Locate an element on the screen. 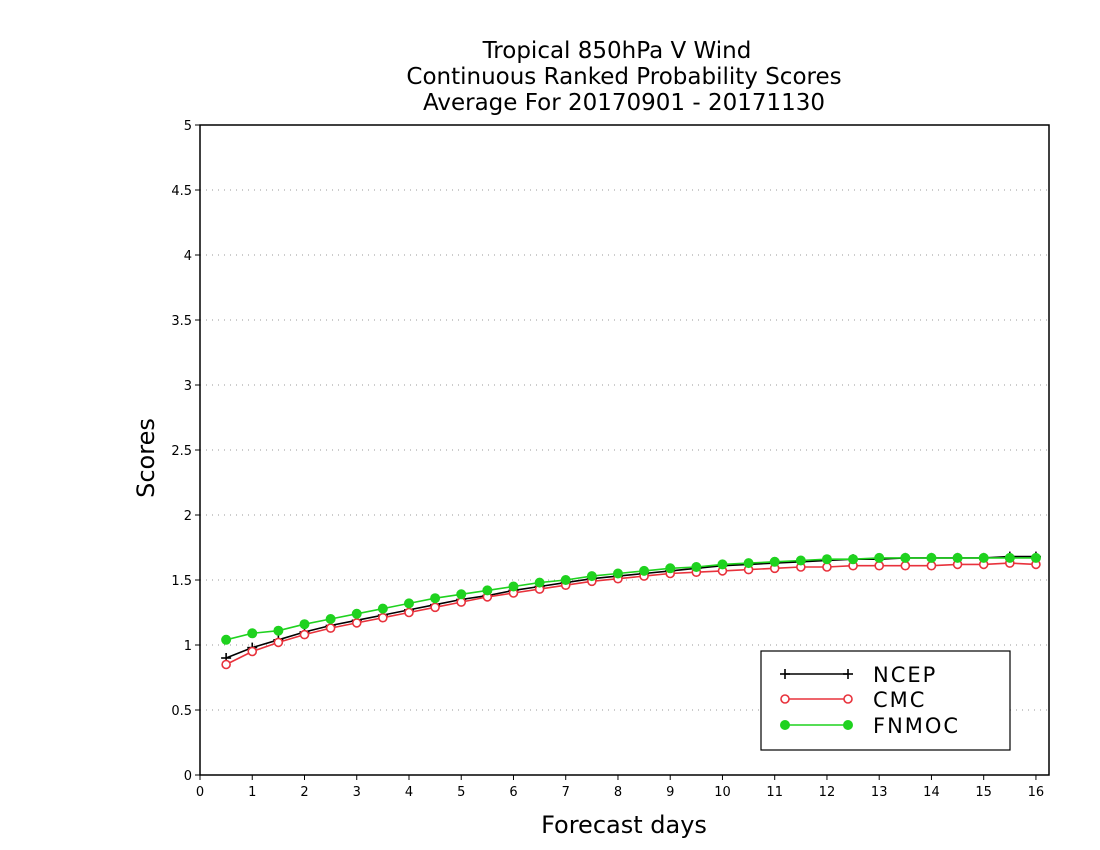 The width and height of the screenshot is (1100, 850). x-tick-label: 9 is located at coordinates (670, 792).